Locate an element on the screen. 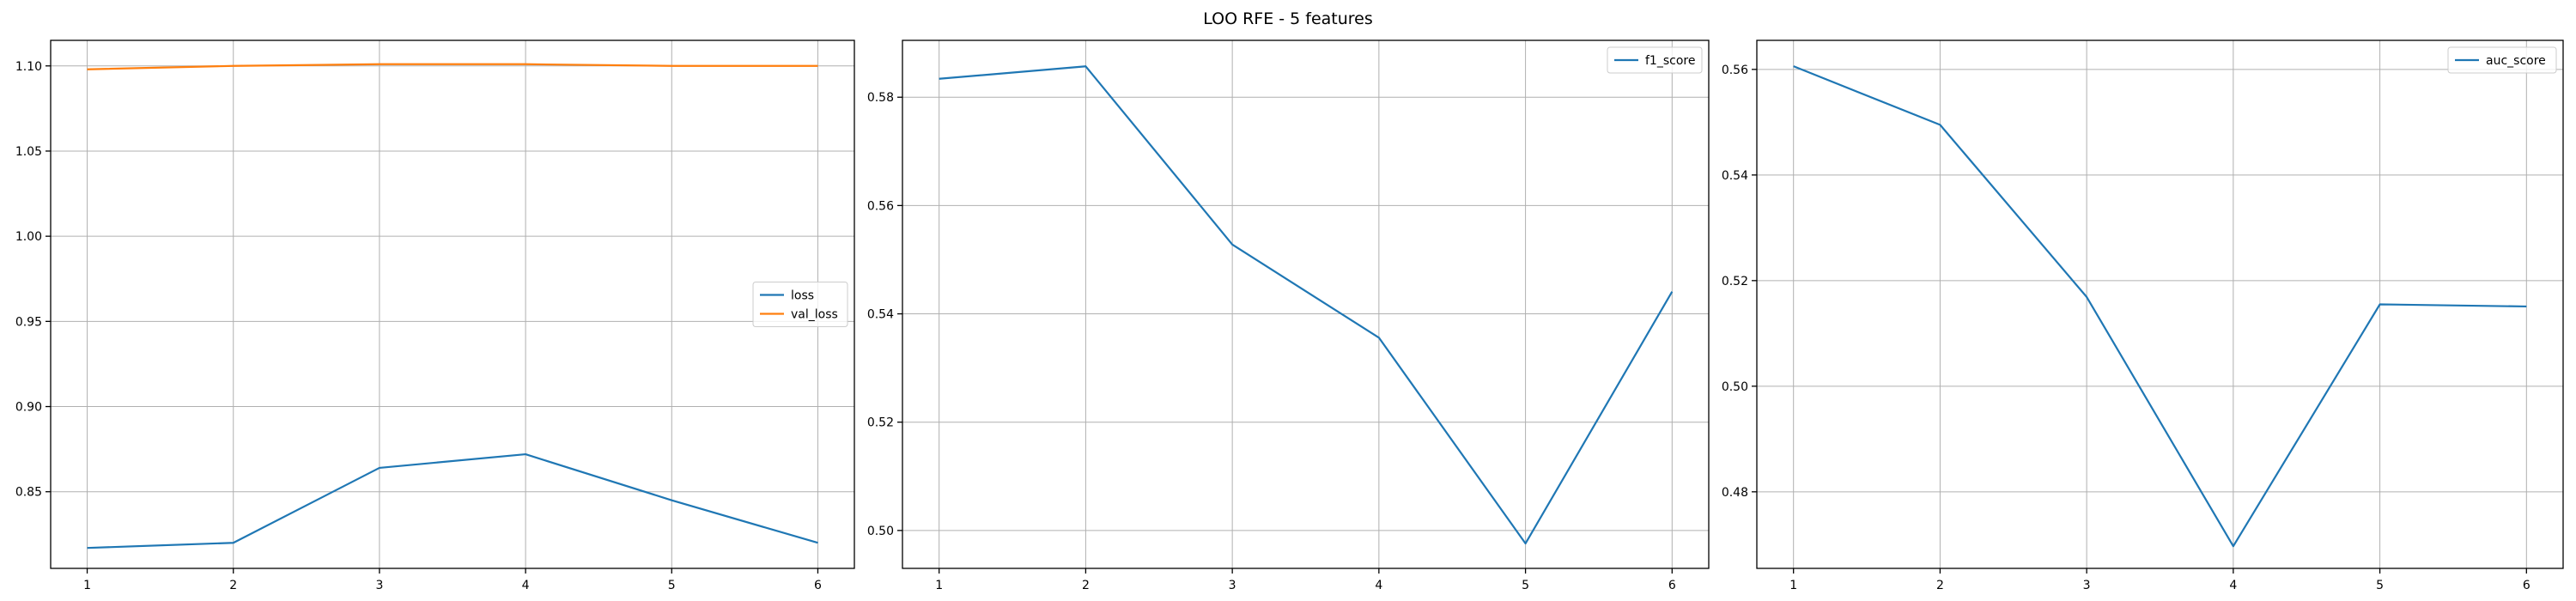 This screenshot has width=2576, height=601. series-line-loss is located at coordinates (452, 500).